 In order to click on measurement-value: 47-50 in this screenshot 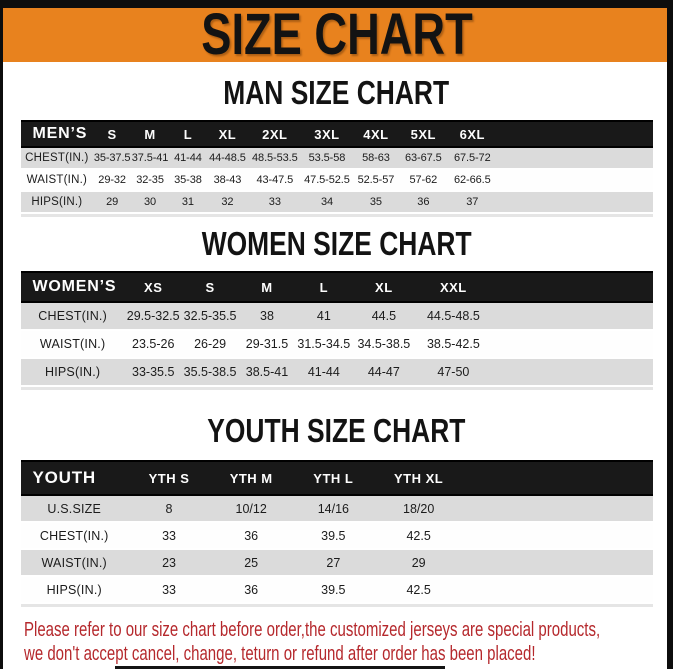, I will do `click(453, 372)`.